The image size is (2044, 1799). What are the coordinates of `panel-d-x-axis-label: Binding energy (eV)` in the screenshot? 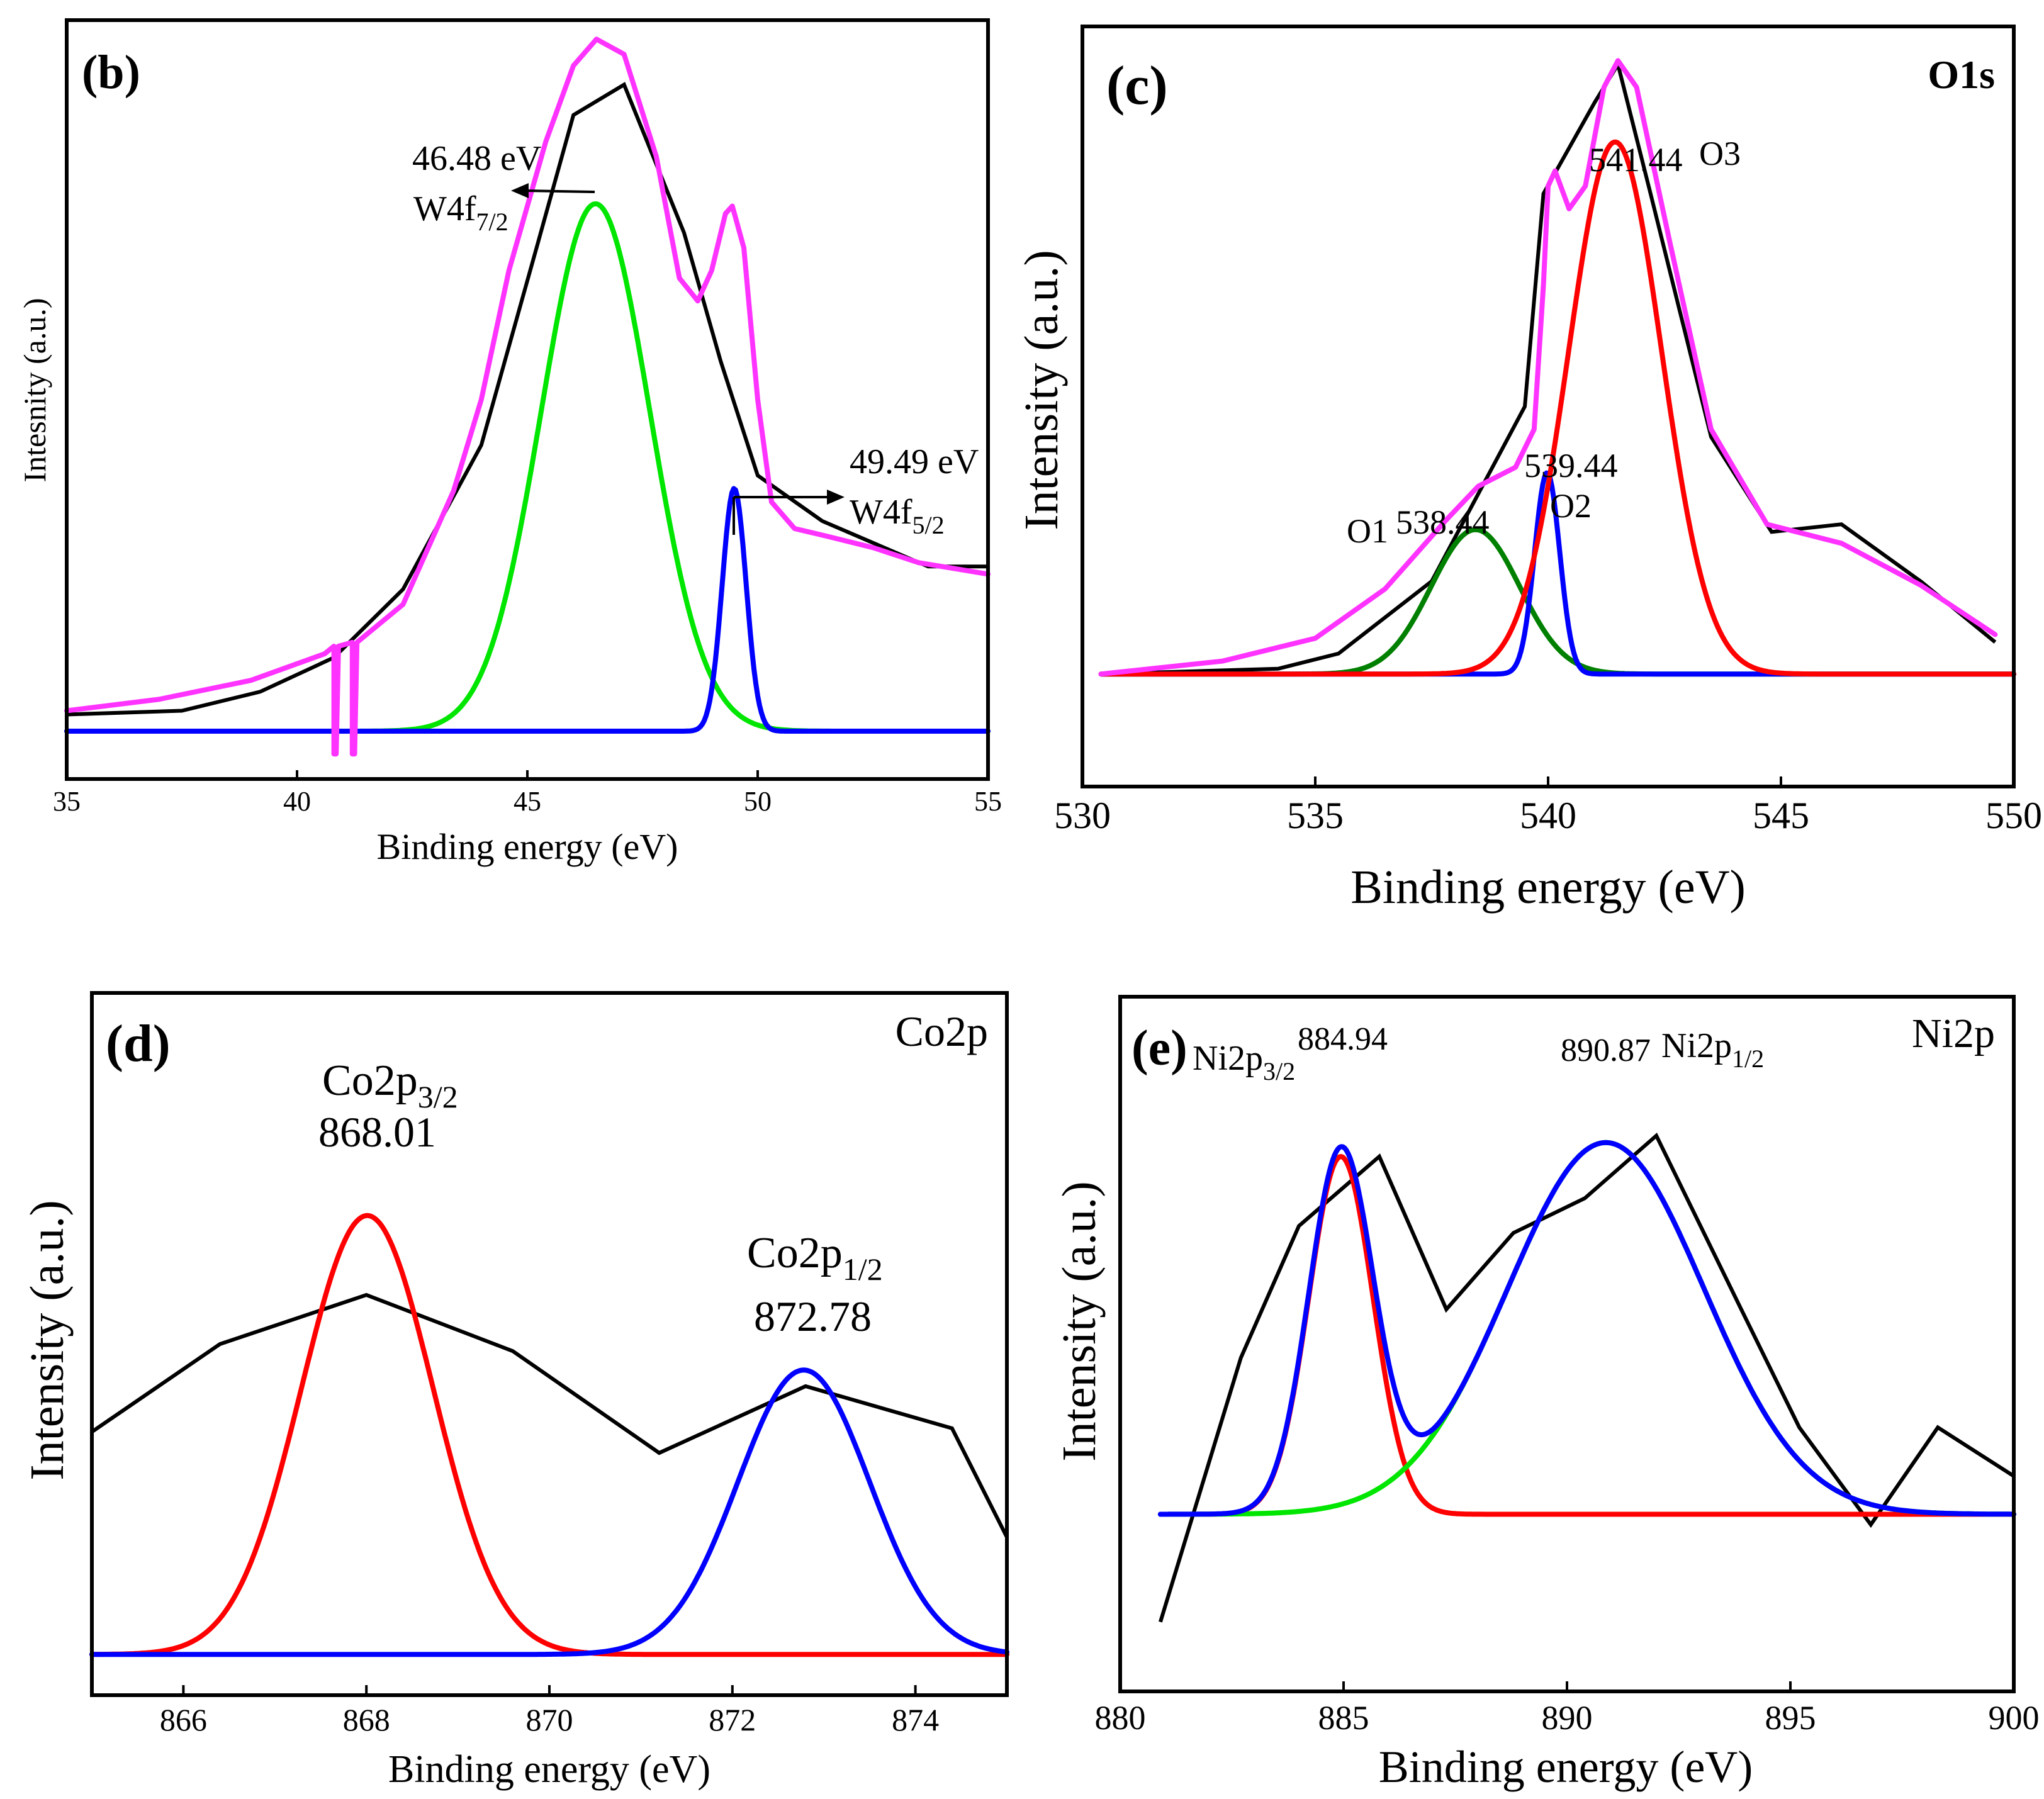 It's located at (549, 1769).